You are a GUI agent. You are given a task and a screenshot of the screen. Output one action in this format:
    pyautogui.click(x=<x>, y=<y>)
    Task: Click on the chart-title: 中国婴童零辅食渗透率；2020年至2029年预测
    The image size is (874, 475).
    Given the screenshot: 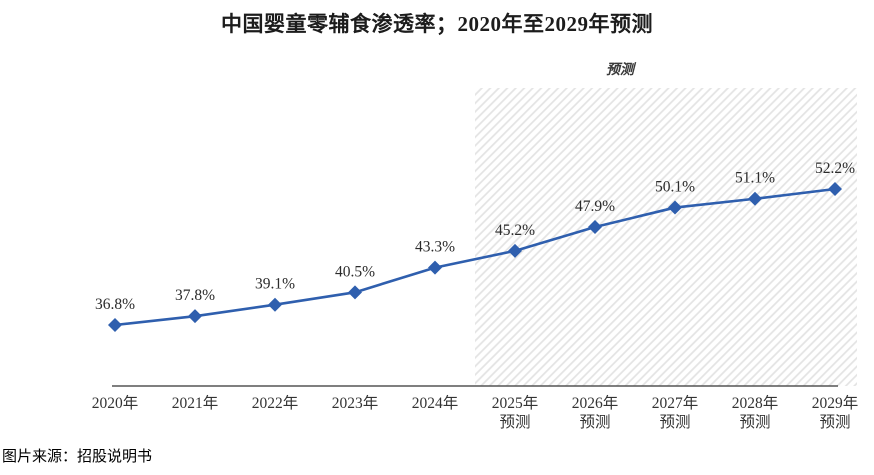 What is the action you would take?
    pyautogui.click(x=437, y=24)
    